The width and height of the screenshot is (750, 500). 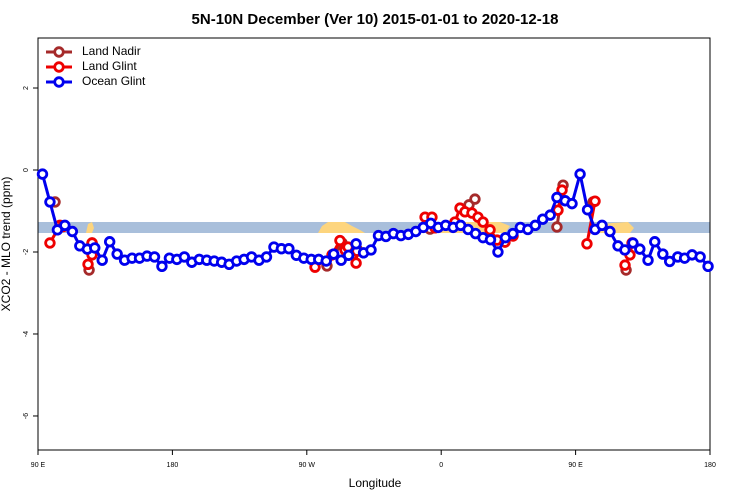 What do you see at coordinates (26, 170) in the screenshot?
I see `y-tick-label: 0` at bounding box center [26, 170].